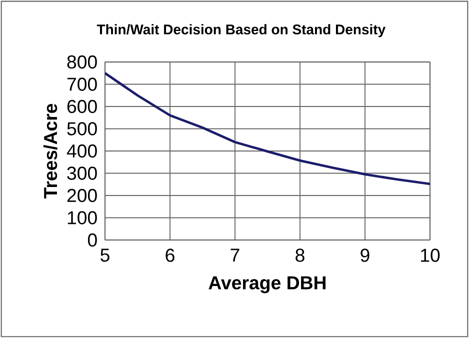  What do you see at coordinates (92, 240) in the screenshot?
I see `y-tick-label: 0` at bounding box center [92, 240].